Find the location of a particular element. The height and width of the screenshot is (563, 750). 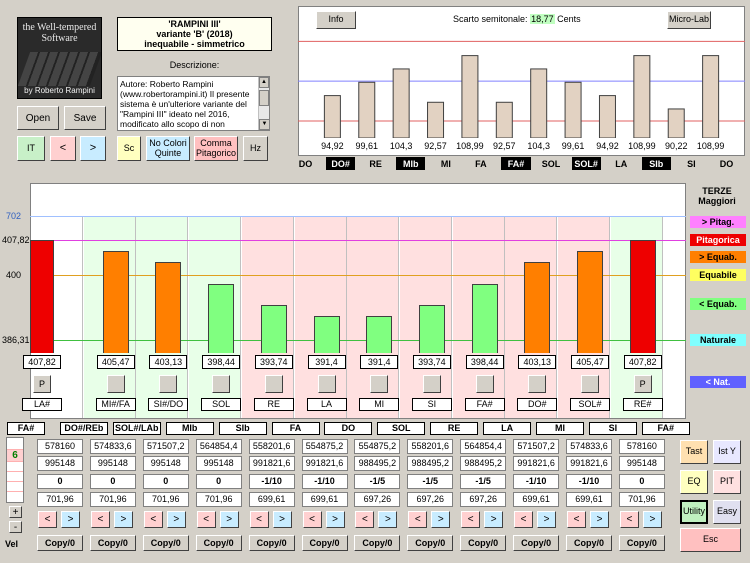

open-button: Open is located at coordinates (38, 118).